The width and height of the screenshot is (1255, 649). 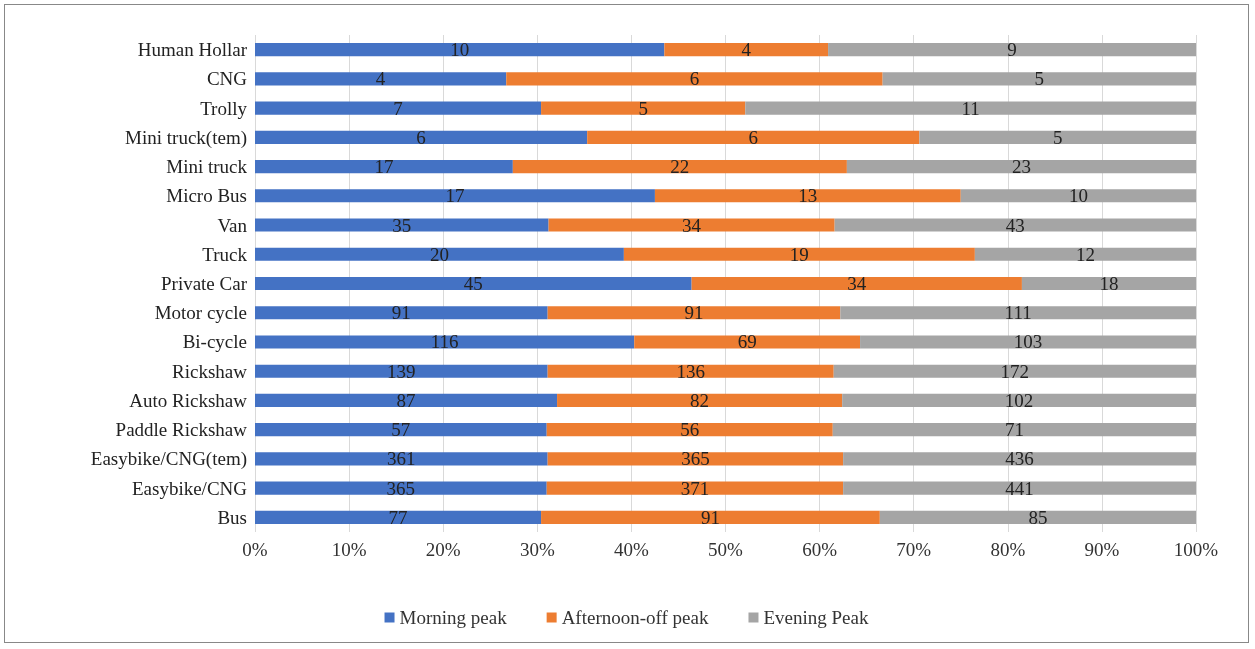 What do you see at coordinates (700, 400) in the screenshot?
I see `annotation: 82` at bounding box center [700, 400].